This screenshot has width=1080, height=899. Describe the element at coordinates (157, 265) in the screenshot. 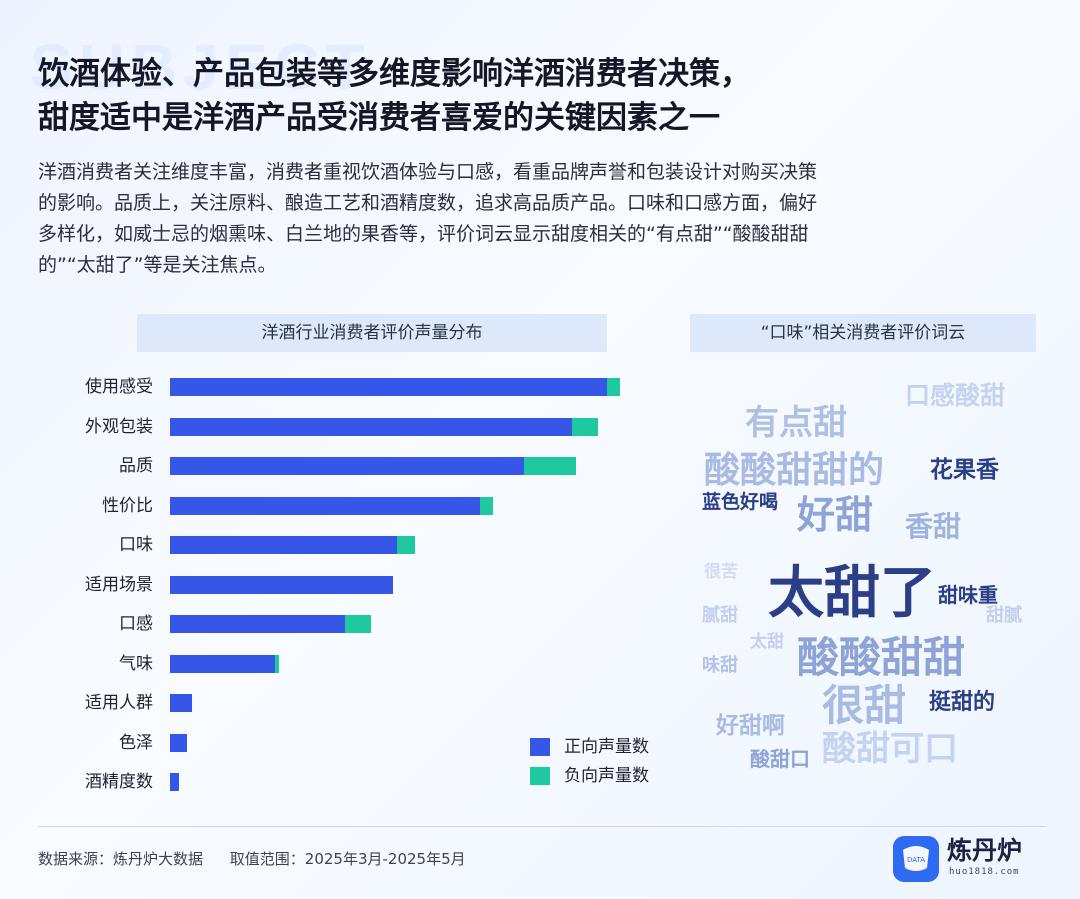

I see `subtitle-line: 的”“太甜了”等是关注焦点。` at that location.